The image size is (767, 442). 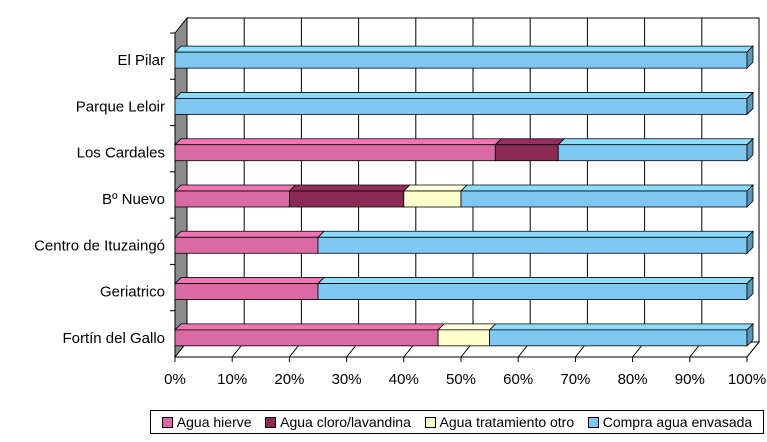 What do you see at coordinates (518, 379) in the screenshot?
I see `x-tick-label: 60%` at bounding box center [518, 379].